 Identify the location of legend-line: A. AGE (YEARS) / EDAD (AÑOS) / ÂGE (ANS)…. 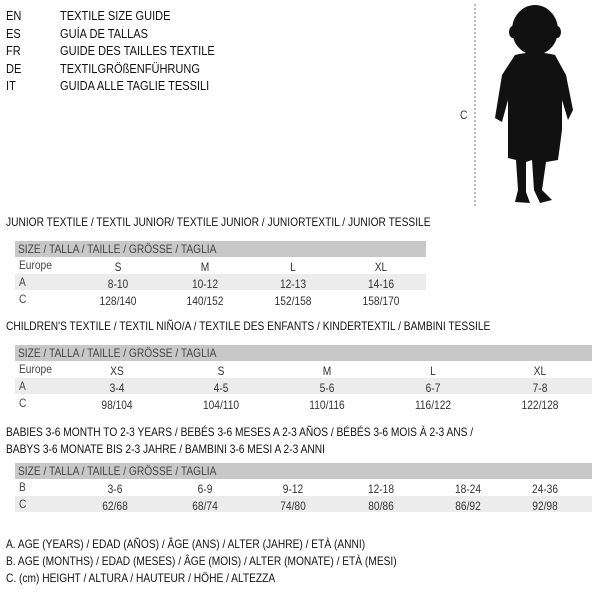
(186, 544).